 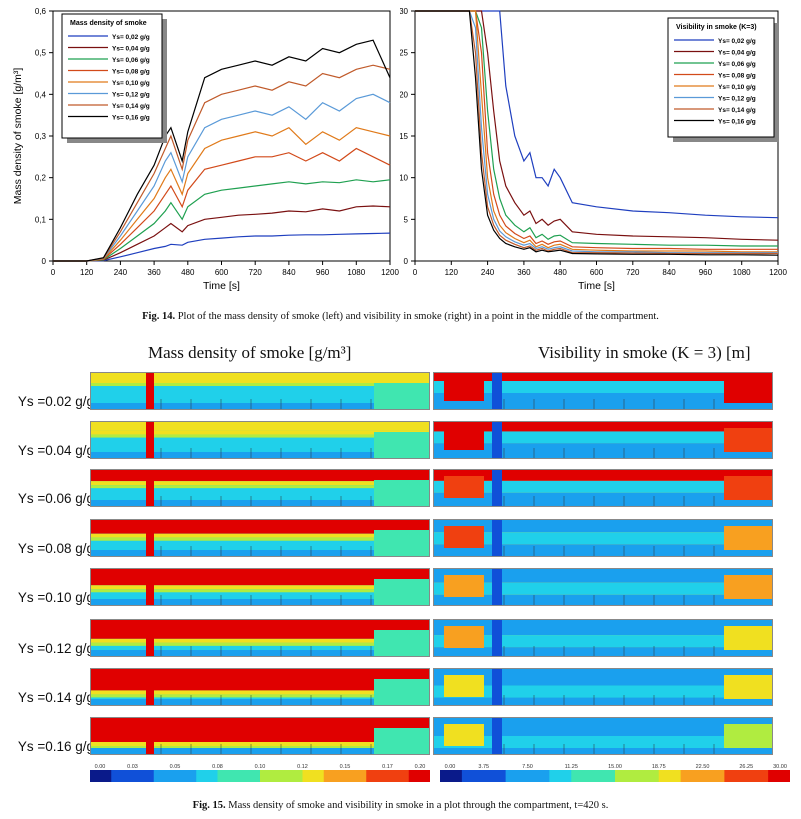 I want to click on x-axis-label: Time [s], so click(x=221, y=286).